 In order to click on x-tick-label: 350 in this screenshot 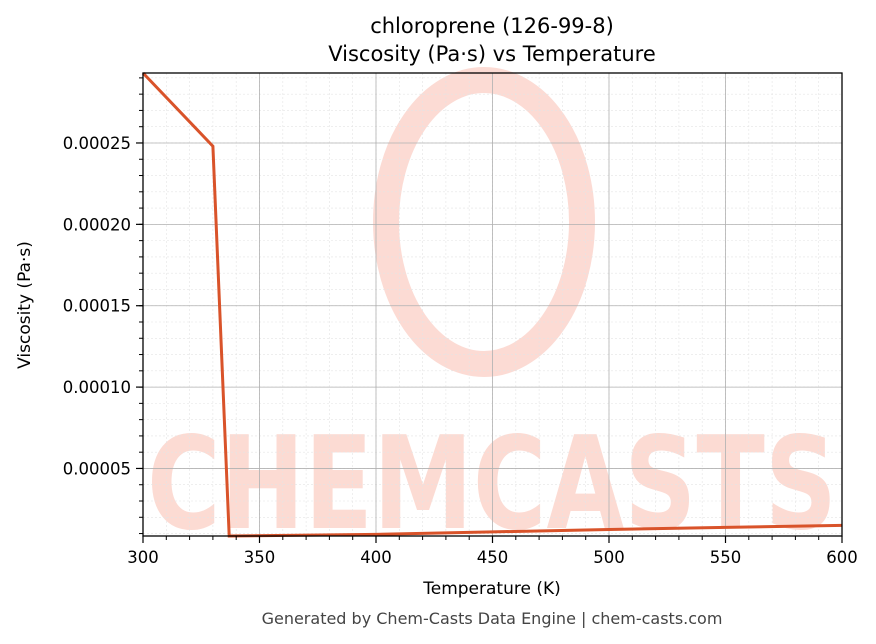, I will do `click(260, 557)`.